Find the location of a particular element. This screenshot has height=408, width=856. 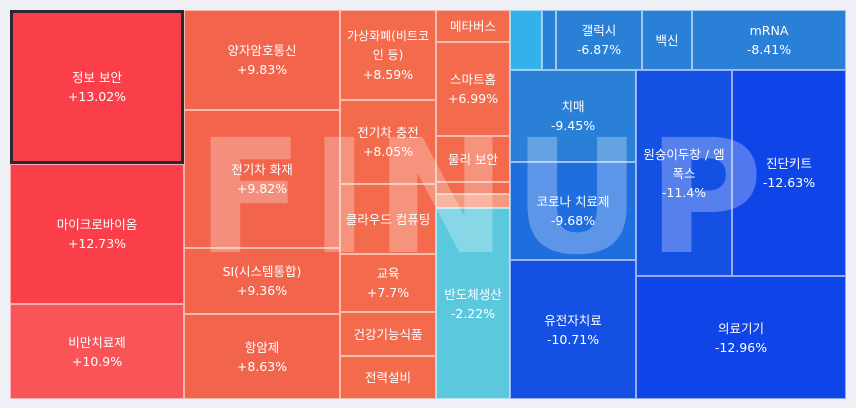

tile-name: 건강기능식품 is located at coordinates (388, 334).